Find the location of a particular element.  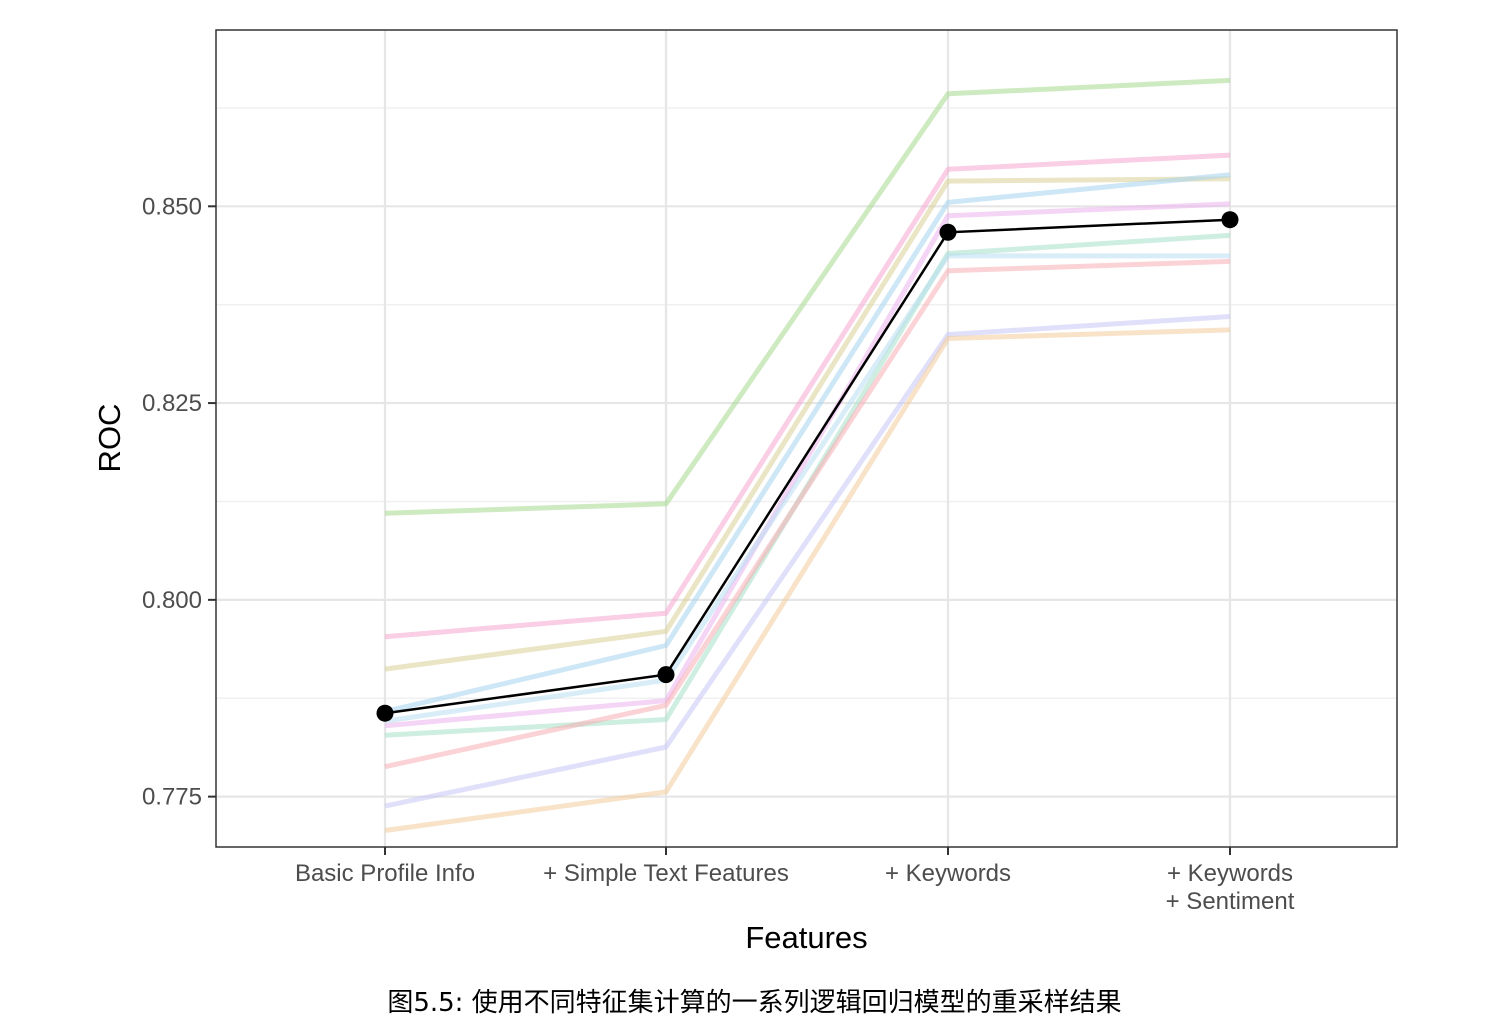

x-tick-label: Basic Profile Info is located at coordinates (385, 873).